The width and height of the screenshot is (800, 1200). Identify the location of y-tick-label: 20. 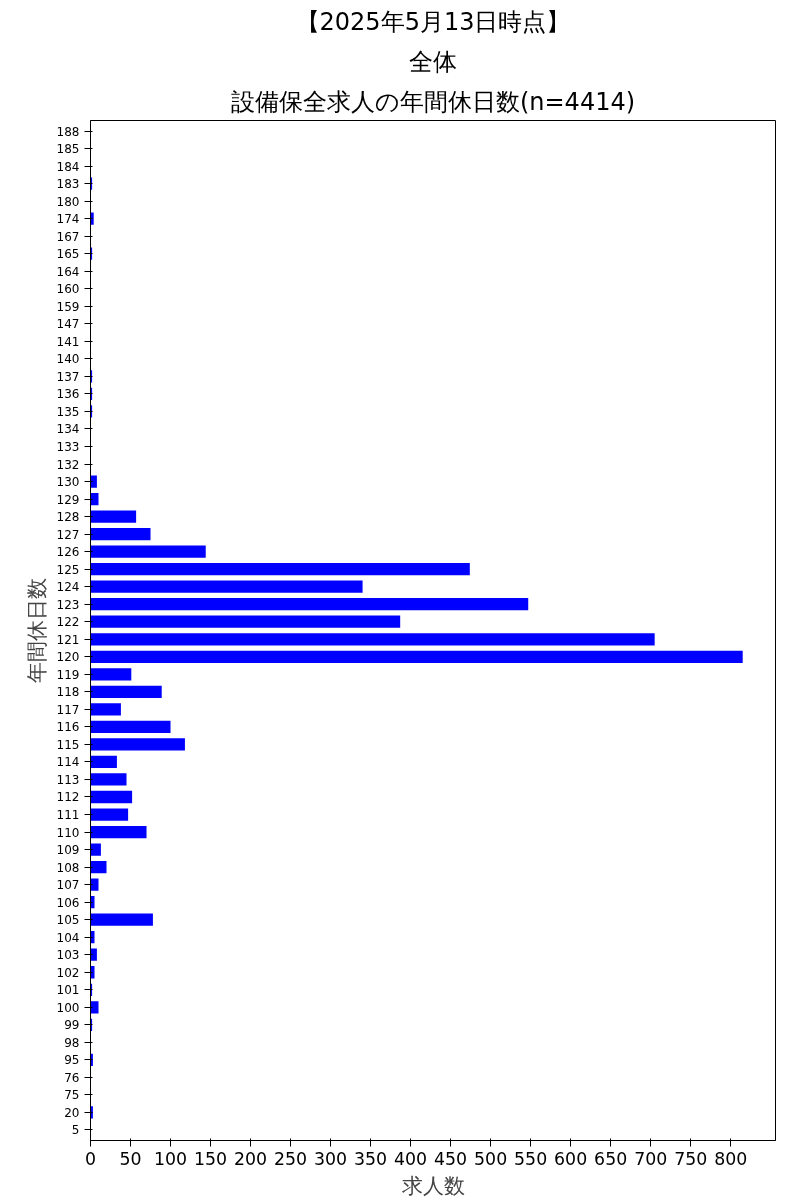
(72, 1112).